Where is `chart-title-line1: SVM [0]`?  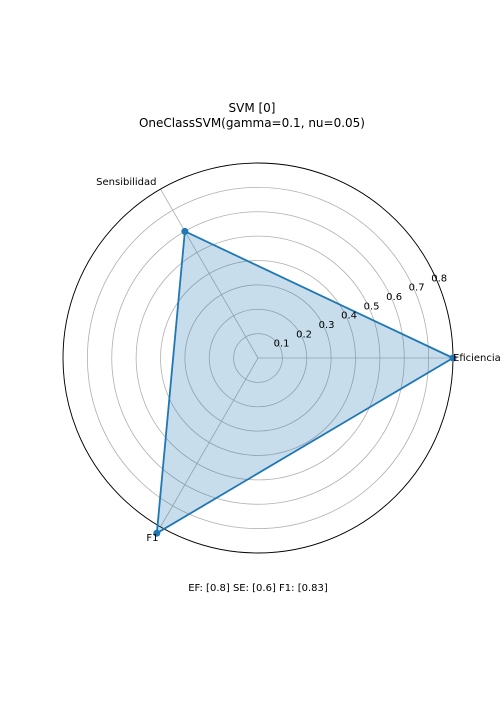
chart-title-line1: SVM [0] is located at coordinates (252, 108).